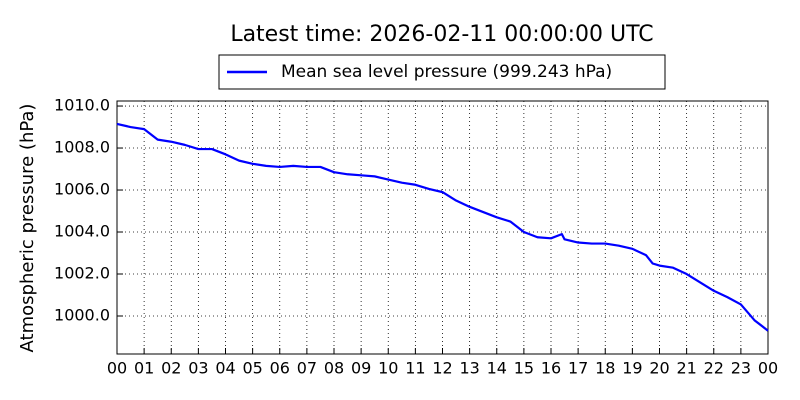 The width and height of the screenshot is (800, 400). I want to click on legend-label: Mean sea level pressure (999.243 hPa), so click(446, 72).